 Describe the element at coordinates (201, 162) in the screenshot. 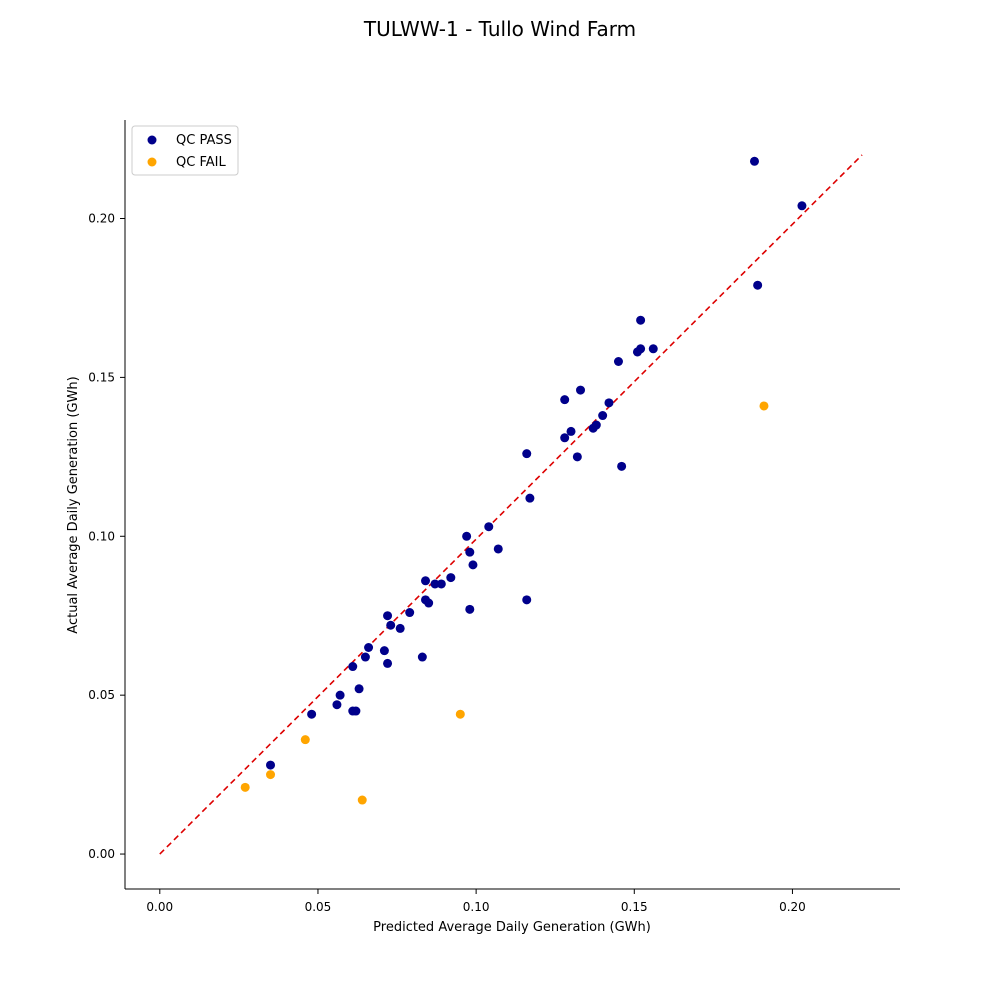

I see `legend-label-qc-fail: QC FAIL` at that location.